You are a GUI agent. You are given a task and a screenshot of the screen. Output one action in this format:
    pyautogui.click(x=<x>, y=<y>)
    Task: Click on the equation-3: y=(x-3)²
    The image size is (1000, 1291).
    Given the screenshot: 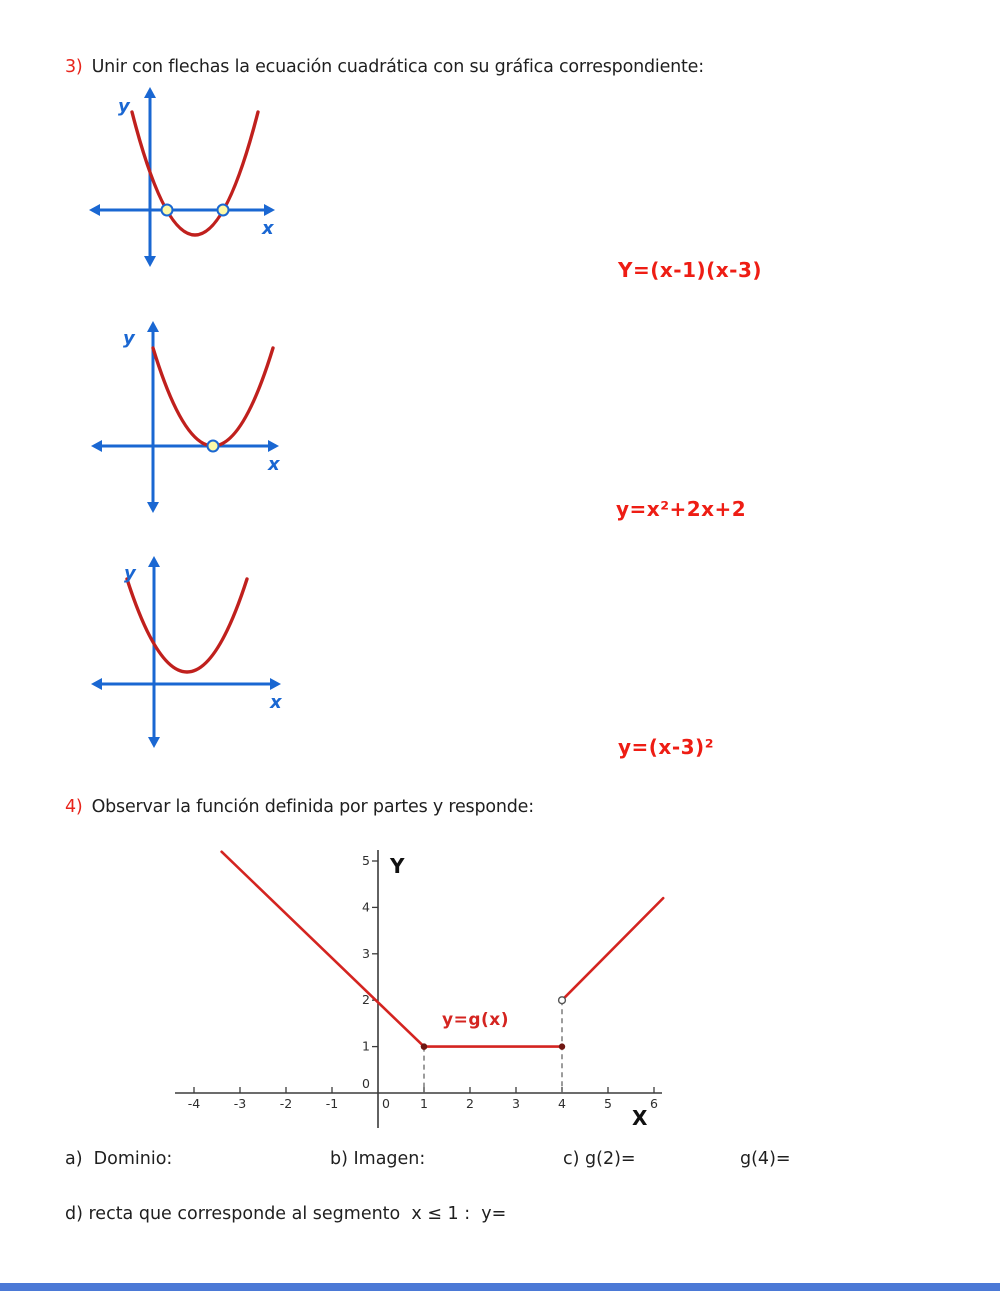 What is the action you would take?
    pyautogui.click(x=666, y=747)
    